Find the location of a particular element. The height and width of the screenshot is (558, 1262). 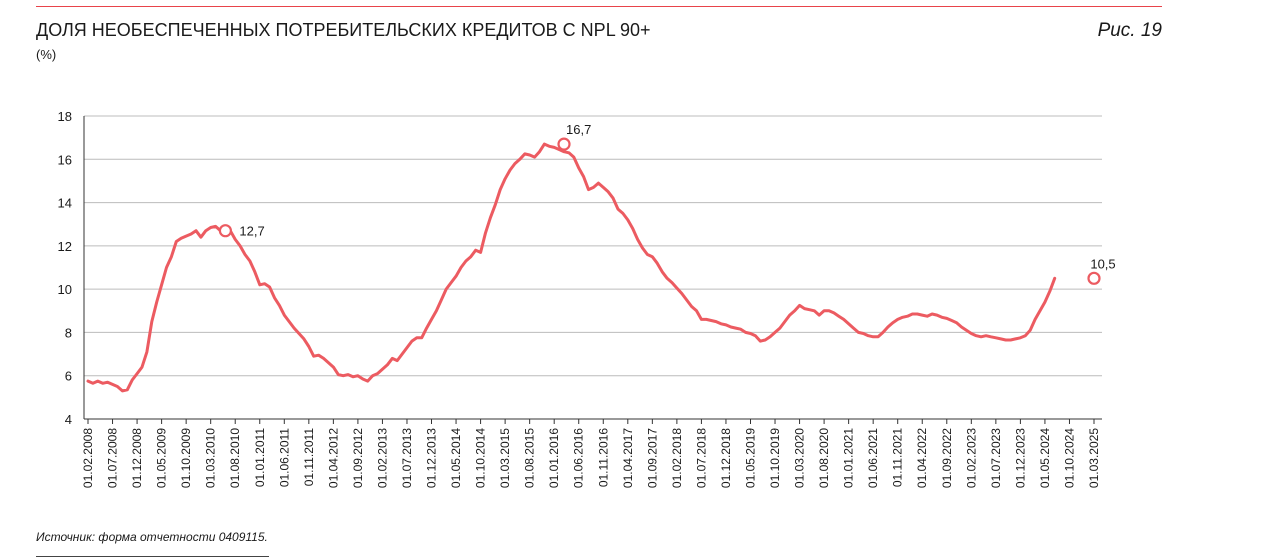

x-tick-label: 01.04.2022 is located at coordinates (922, 458).